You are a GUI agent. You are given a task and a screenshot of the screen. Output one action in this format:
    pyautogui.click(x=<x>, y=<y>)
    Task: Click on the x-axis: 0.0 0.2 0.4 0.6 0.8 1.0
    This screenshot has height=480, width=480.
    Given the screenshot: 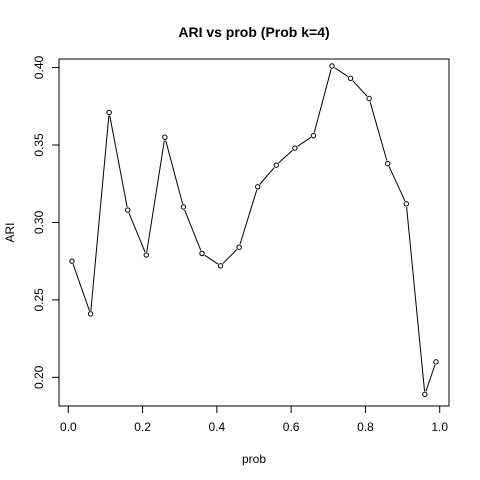 What is the action you would take?
    pyautogui.click(x=254, y=420)
    